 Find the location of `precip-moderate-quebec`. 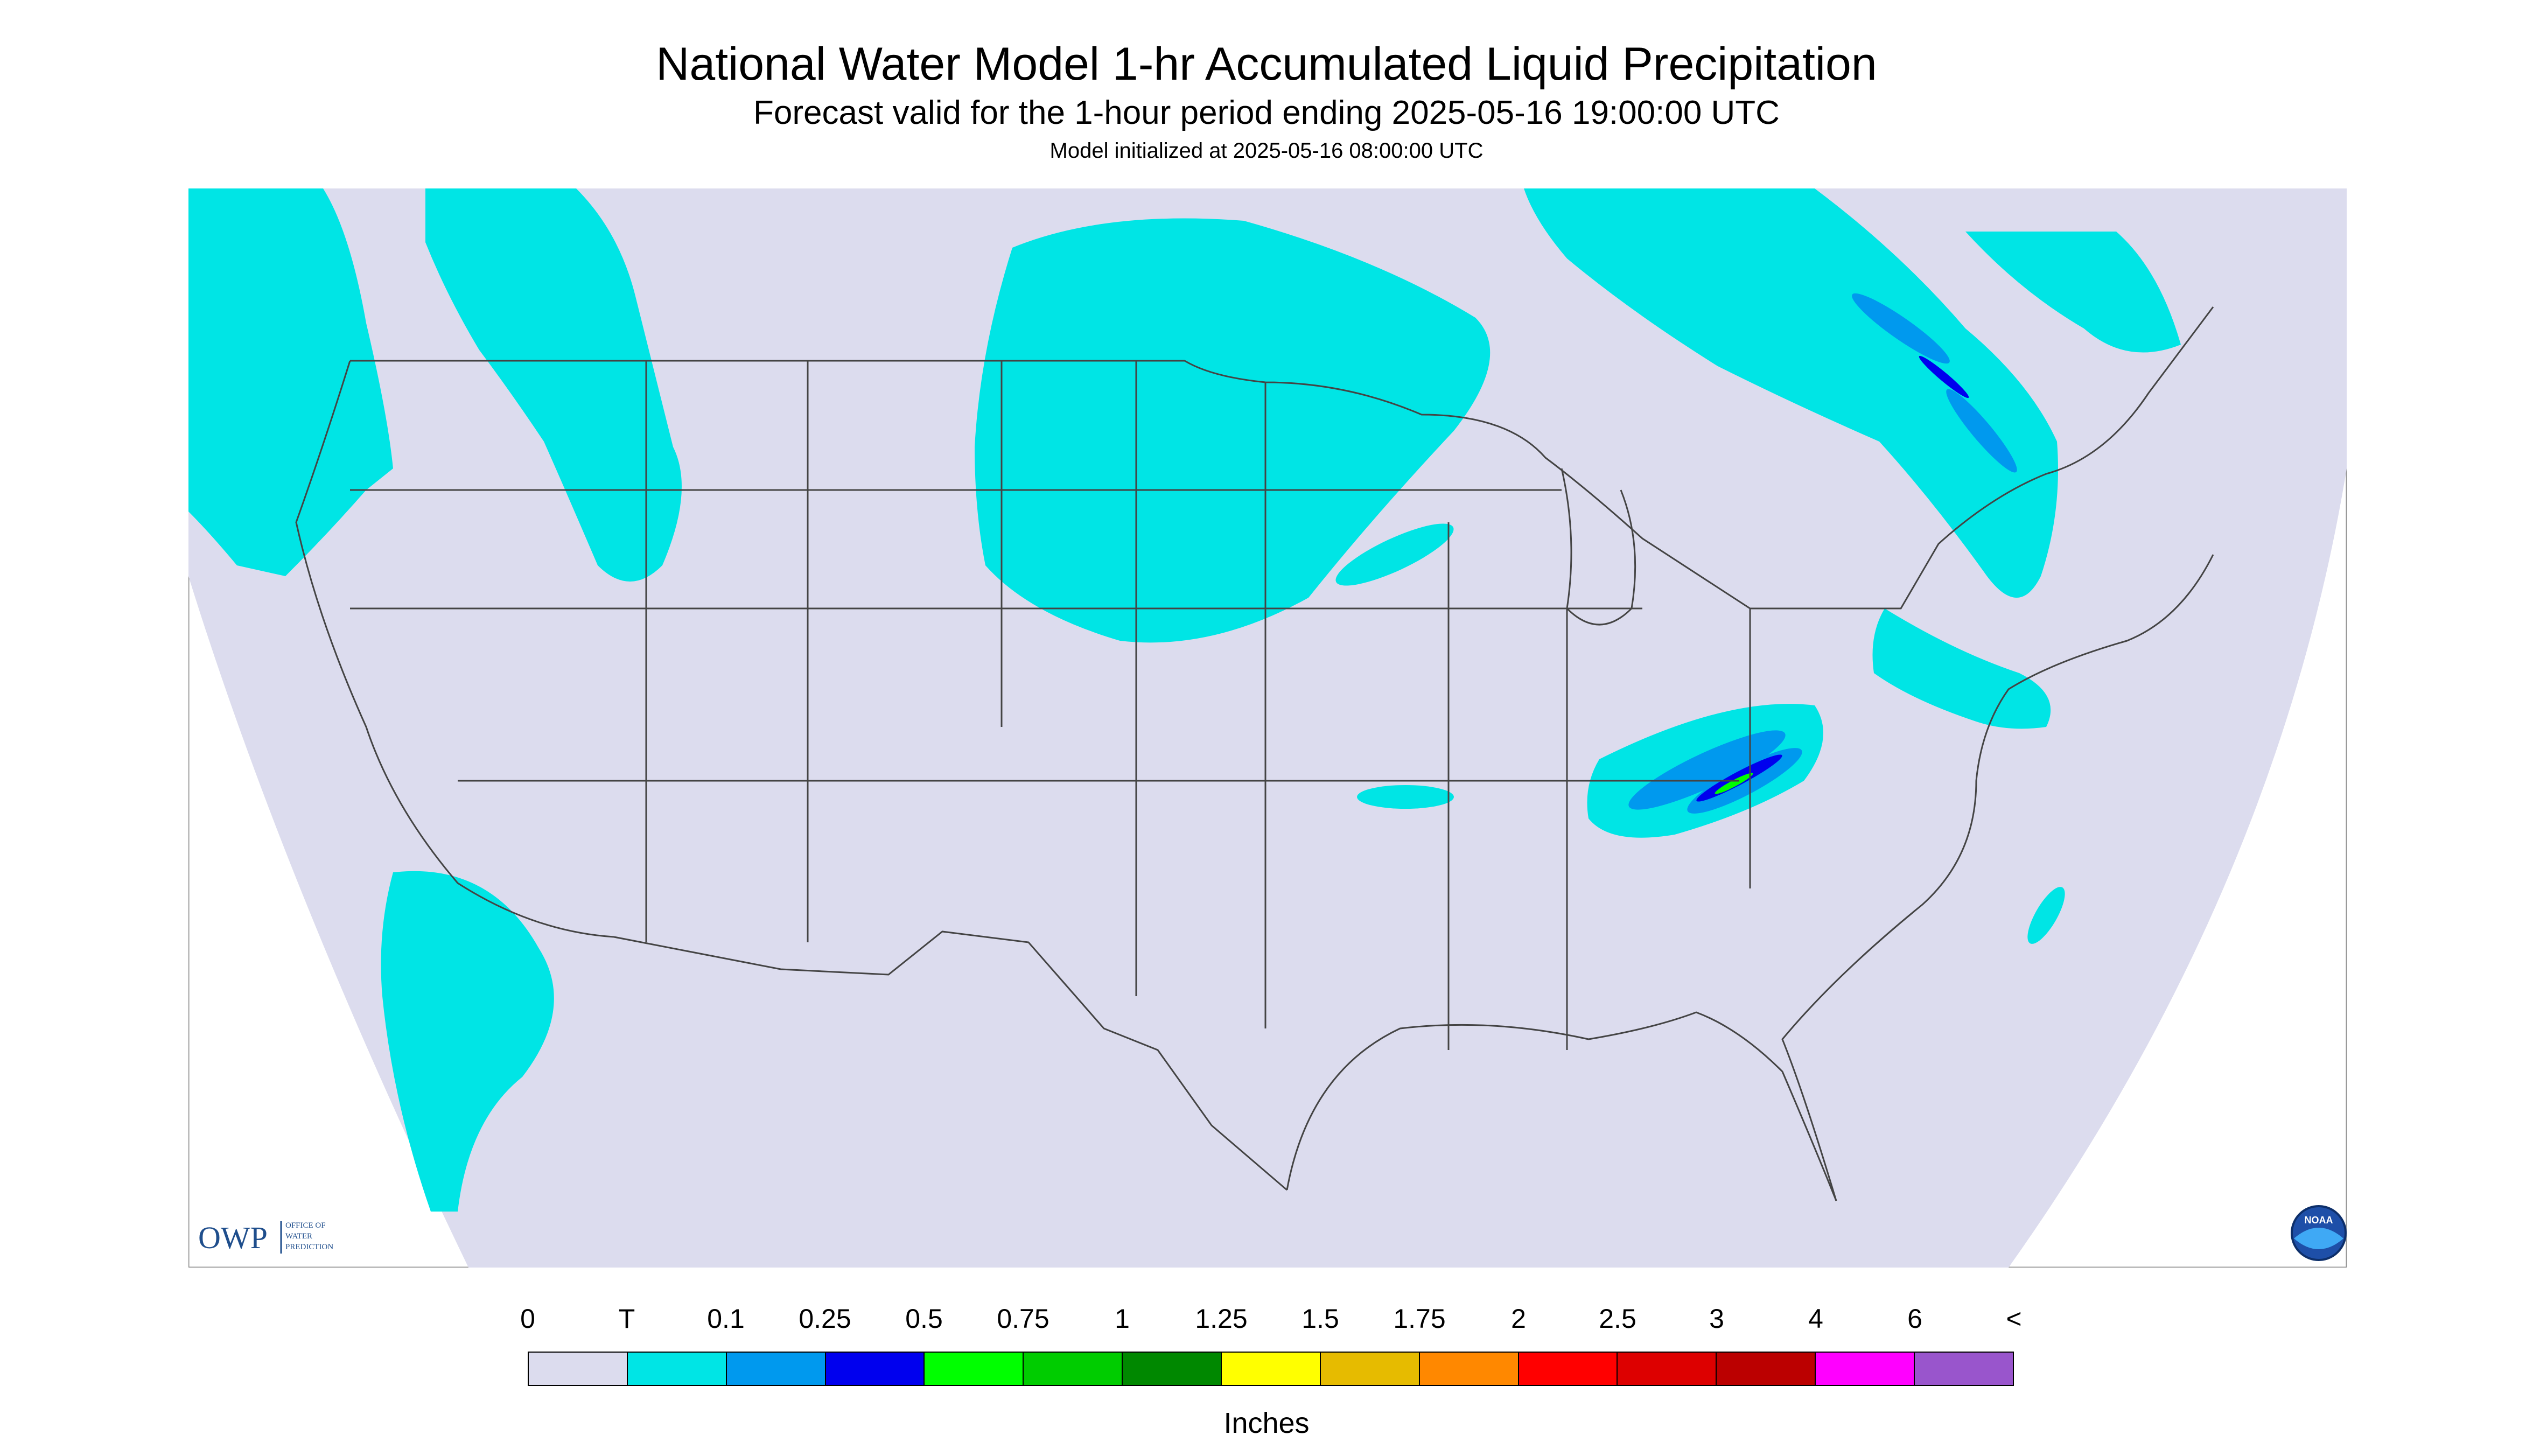

precip-moderate-quebec is located at coordinates (1944, 376).